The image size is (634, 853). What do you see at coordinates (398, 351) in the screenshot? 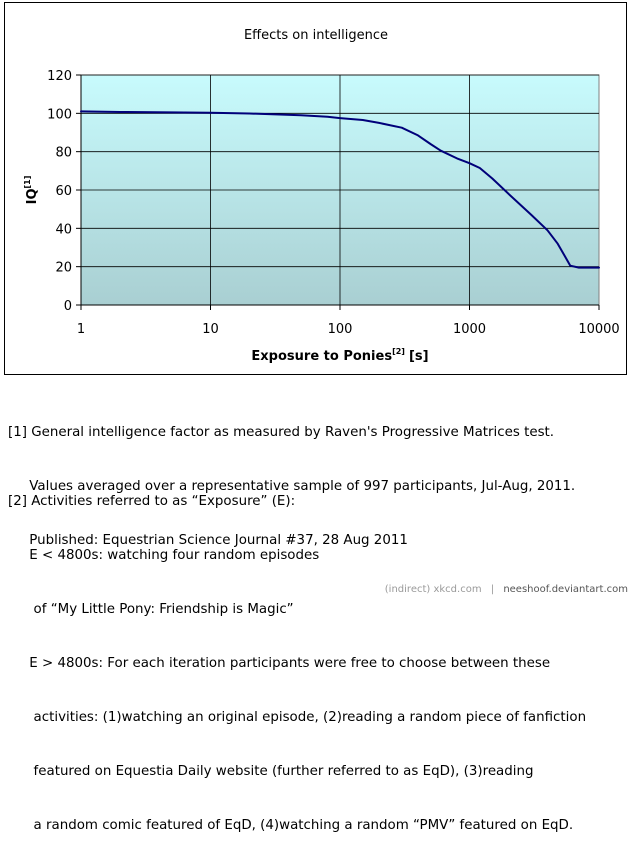
I see `x-axis-label-superscript: [2]` at bounding box center [398, 351].